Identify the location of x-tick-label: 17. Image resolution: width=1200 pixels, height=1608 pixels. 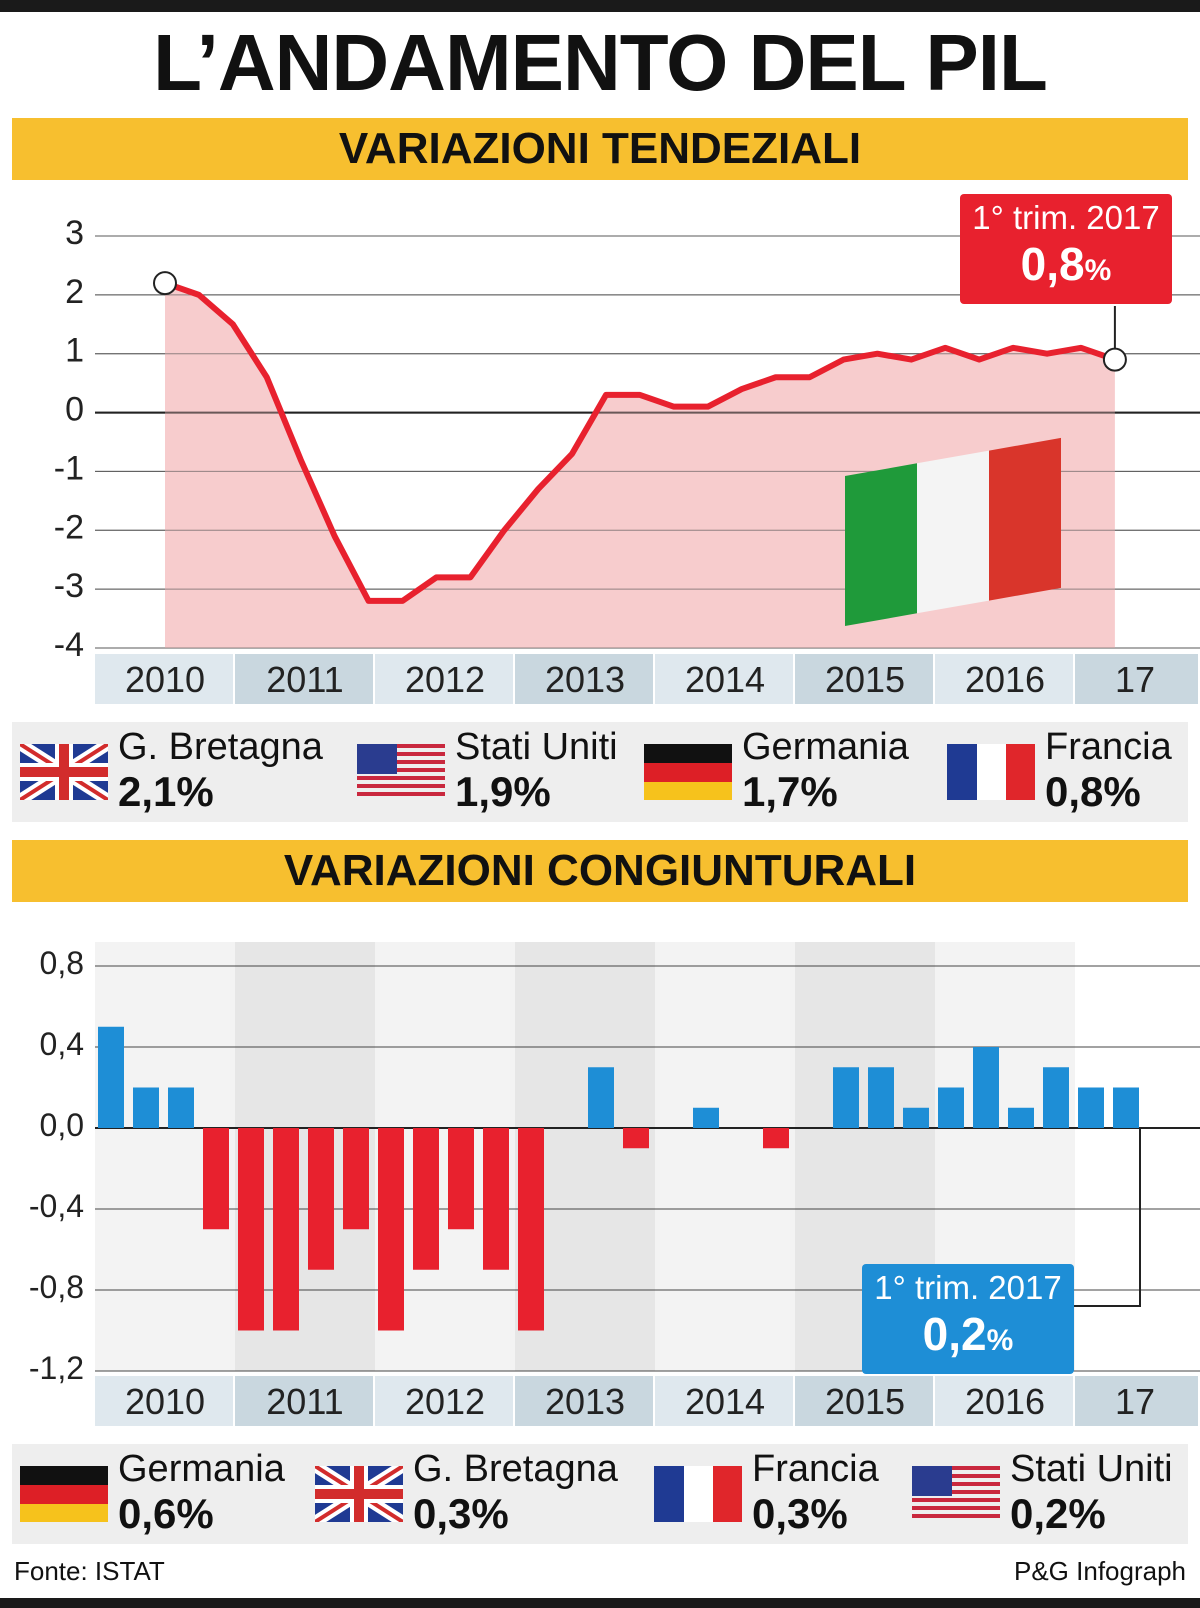
(1135, 679).